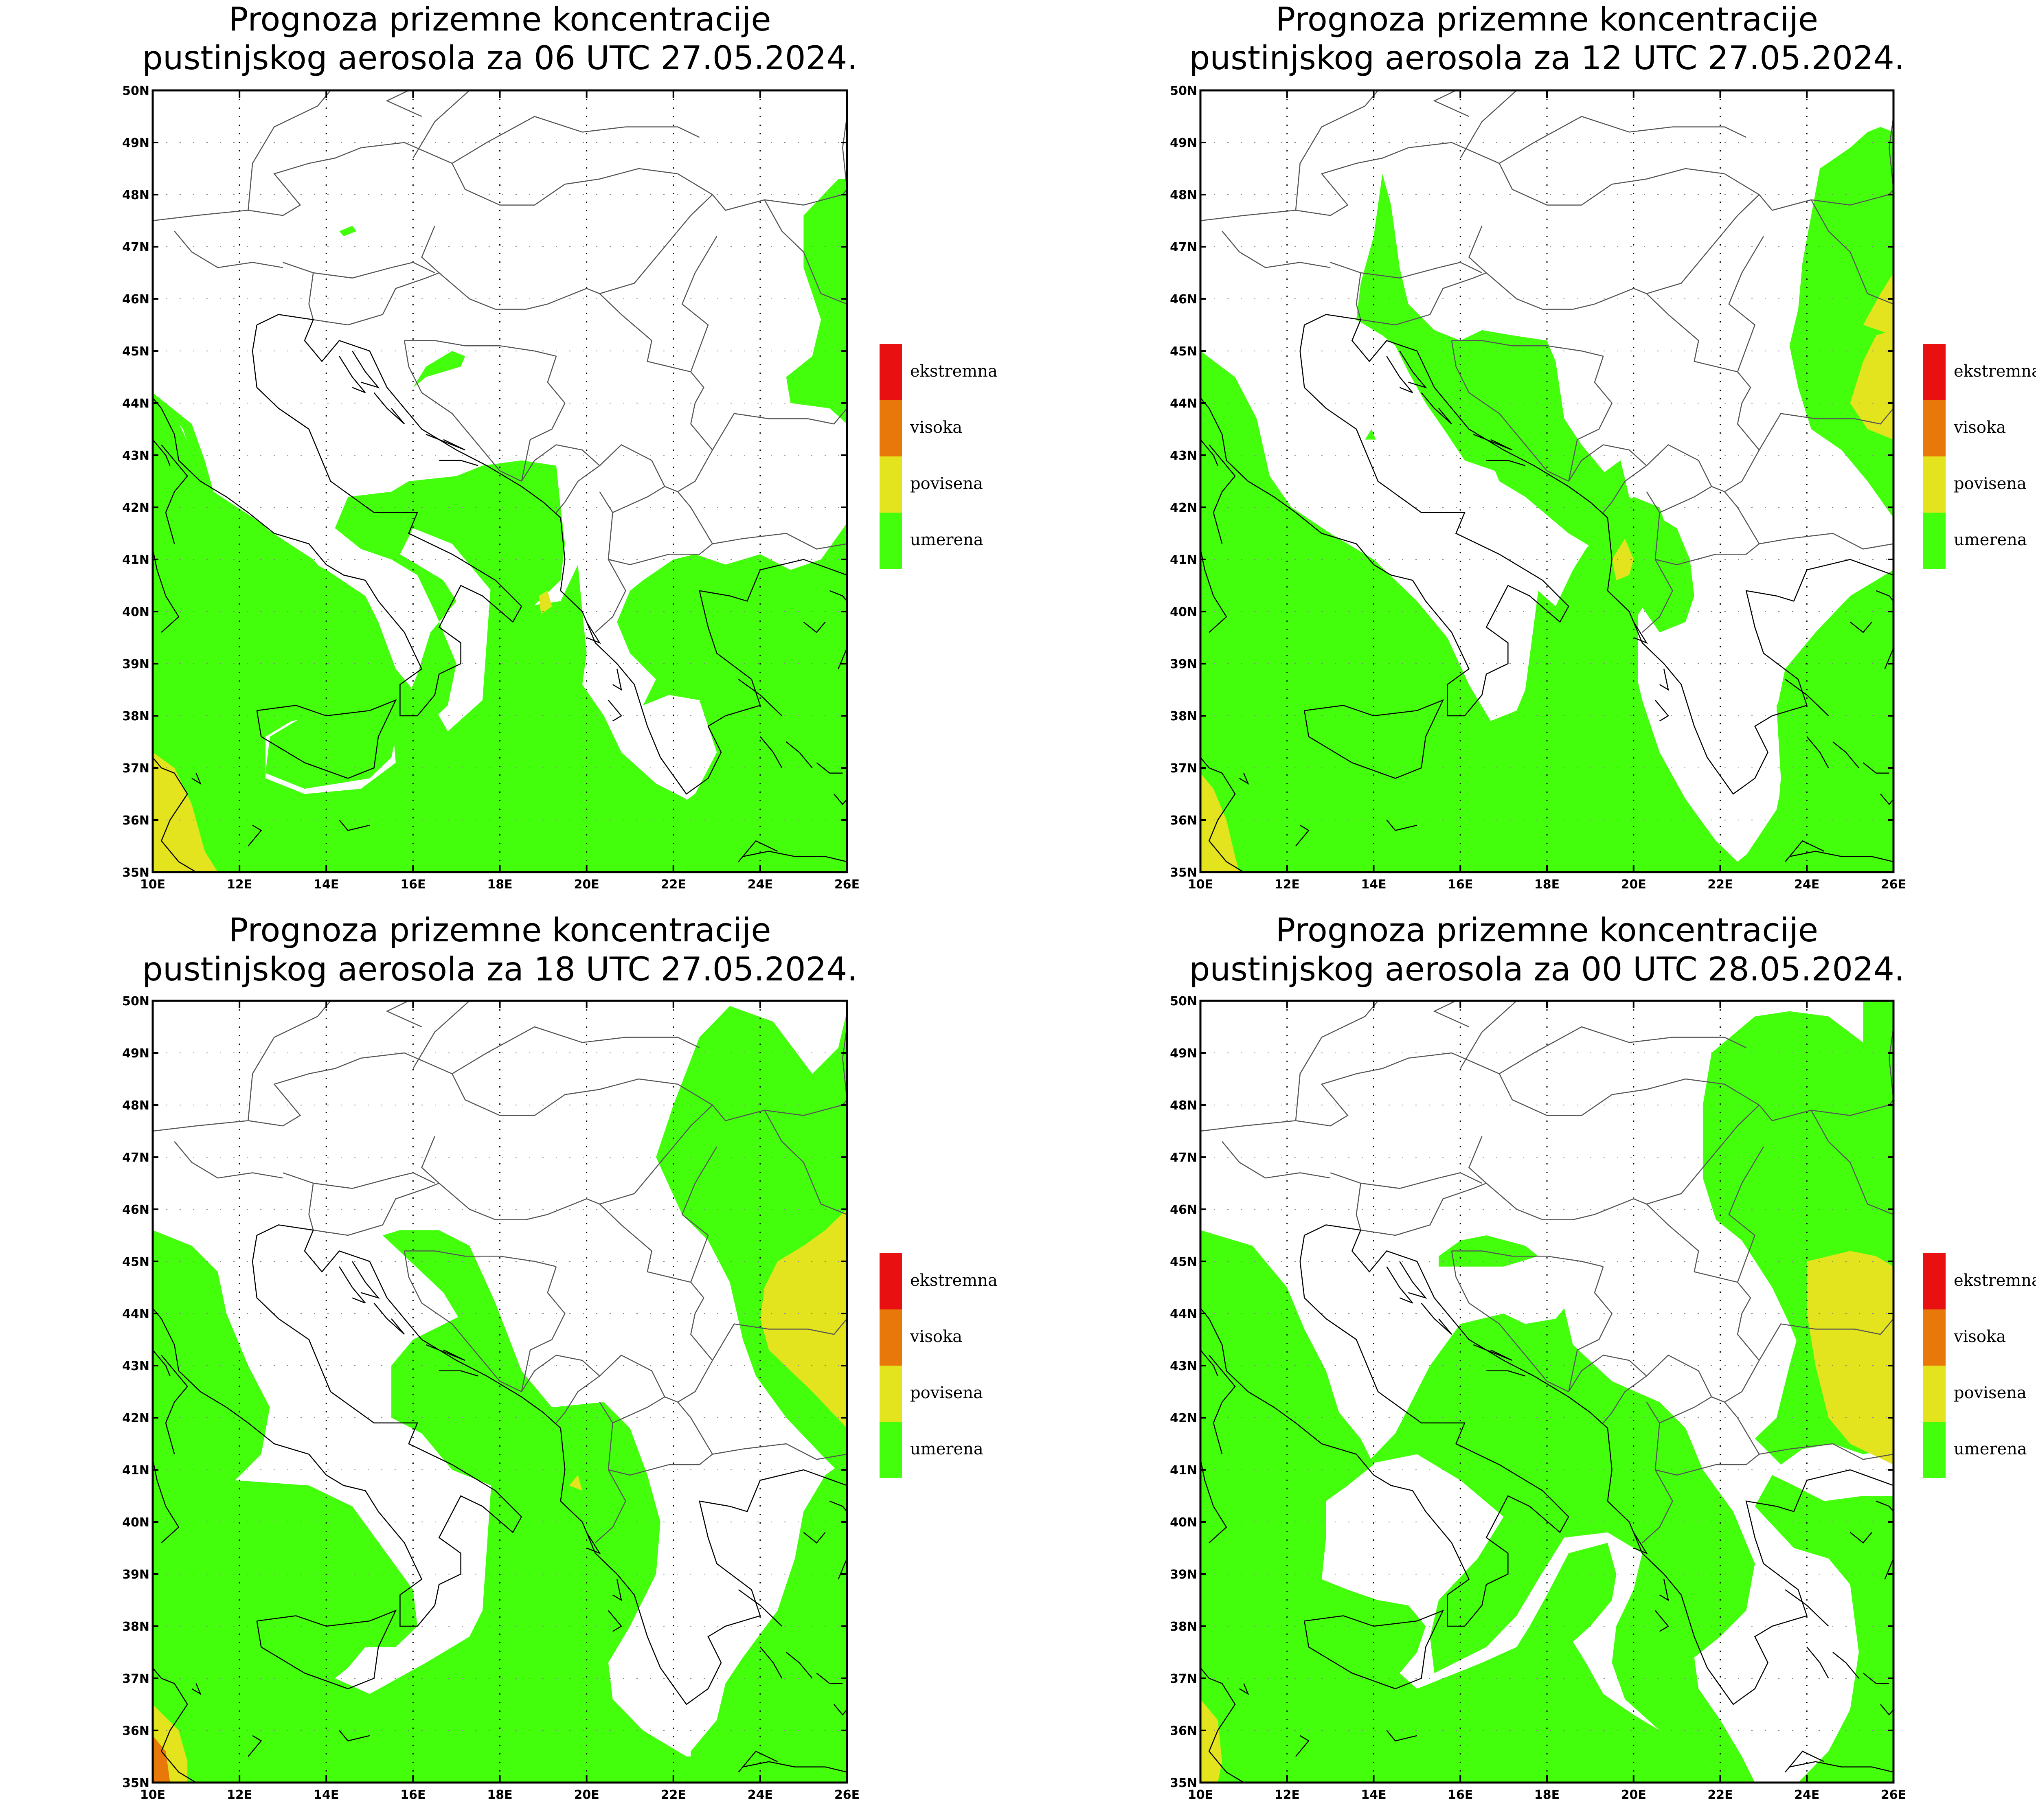 The height and width of the screenshot is (1820, 2036). What do you see at coordinates (947, 1449) in the screenshot?
I see `legend-label-umerena: umerena` at bounding box center [947, 1449].